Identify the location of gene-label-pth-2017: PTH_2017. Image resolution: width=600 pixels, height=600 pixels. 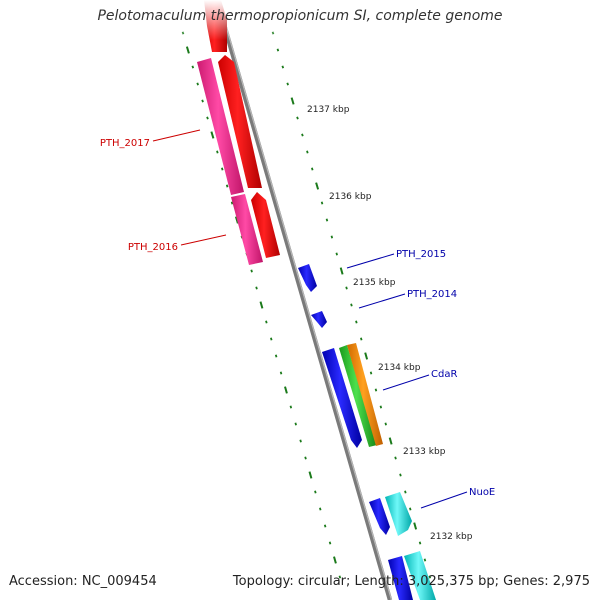
(125, 143).